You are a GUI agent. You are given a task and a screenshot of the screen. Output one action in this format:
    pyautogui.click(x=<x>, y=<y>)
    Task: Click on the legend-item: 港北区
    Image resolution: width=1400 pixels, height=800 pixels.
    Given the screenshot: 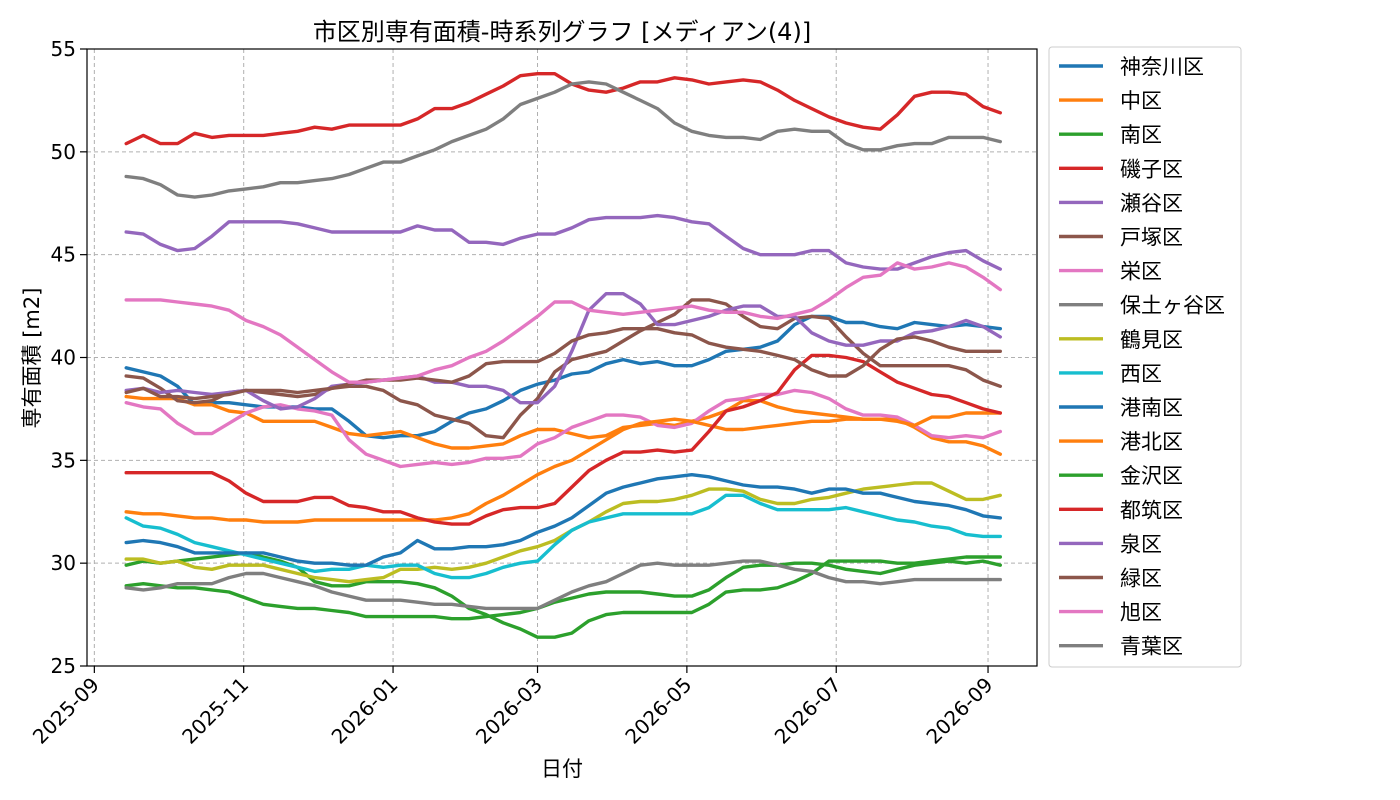 What is the action you would take?
    pyautogui.click(x=1121, y=442)
    